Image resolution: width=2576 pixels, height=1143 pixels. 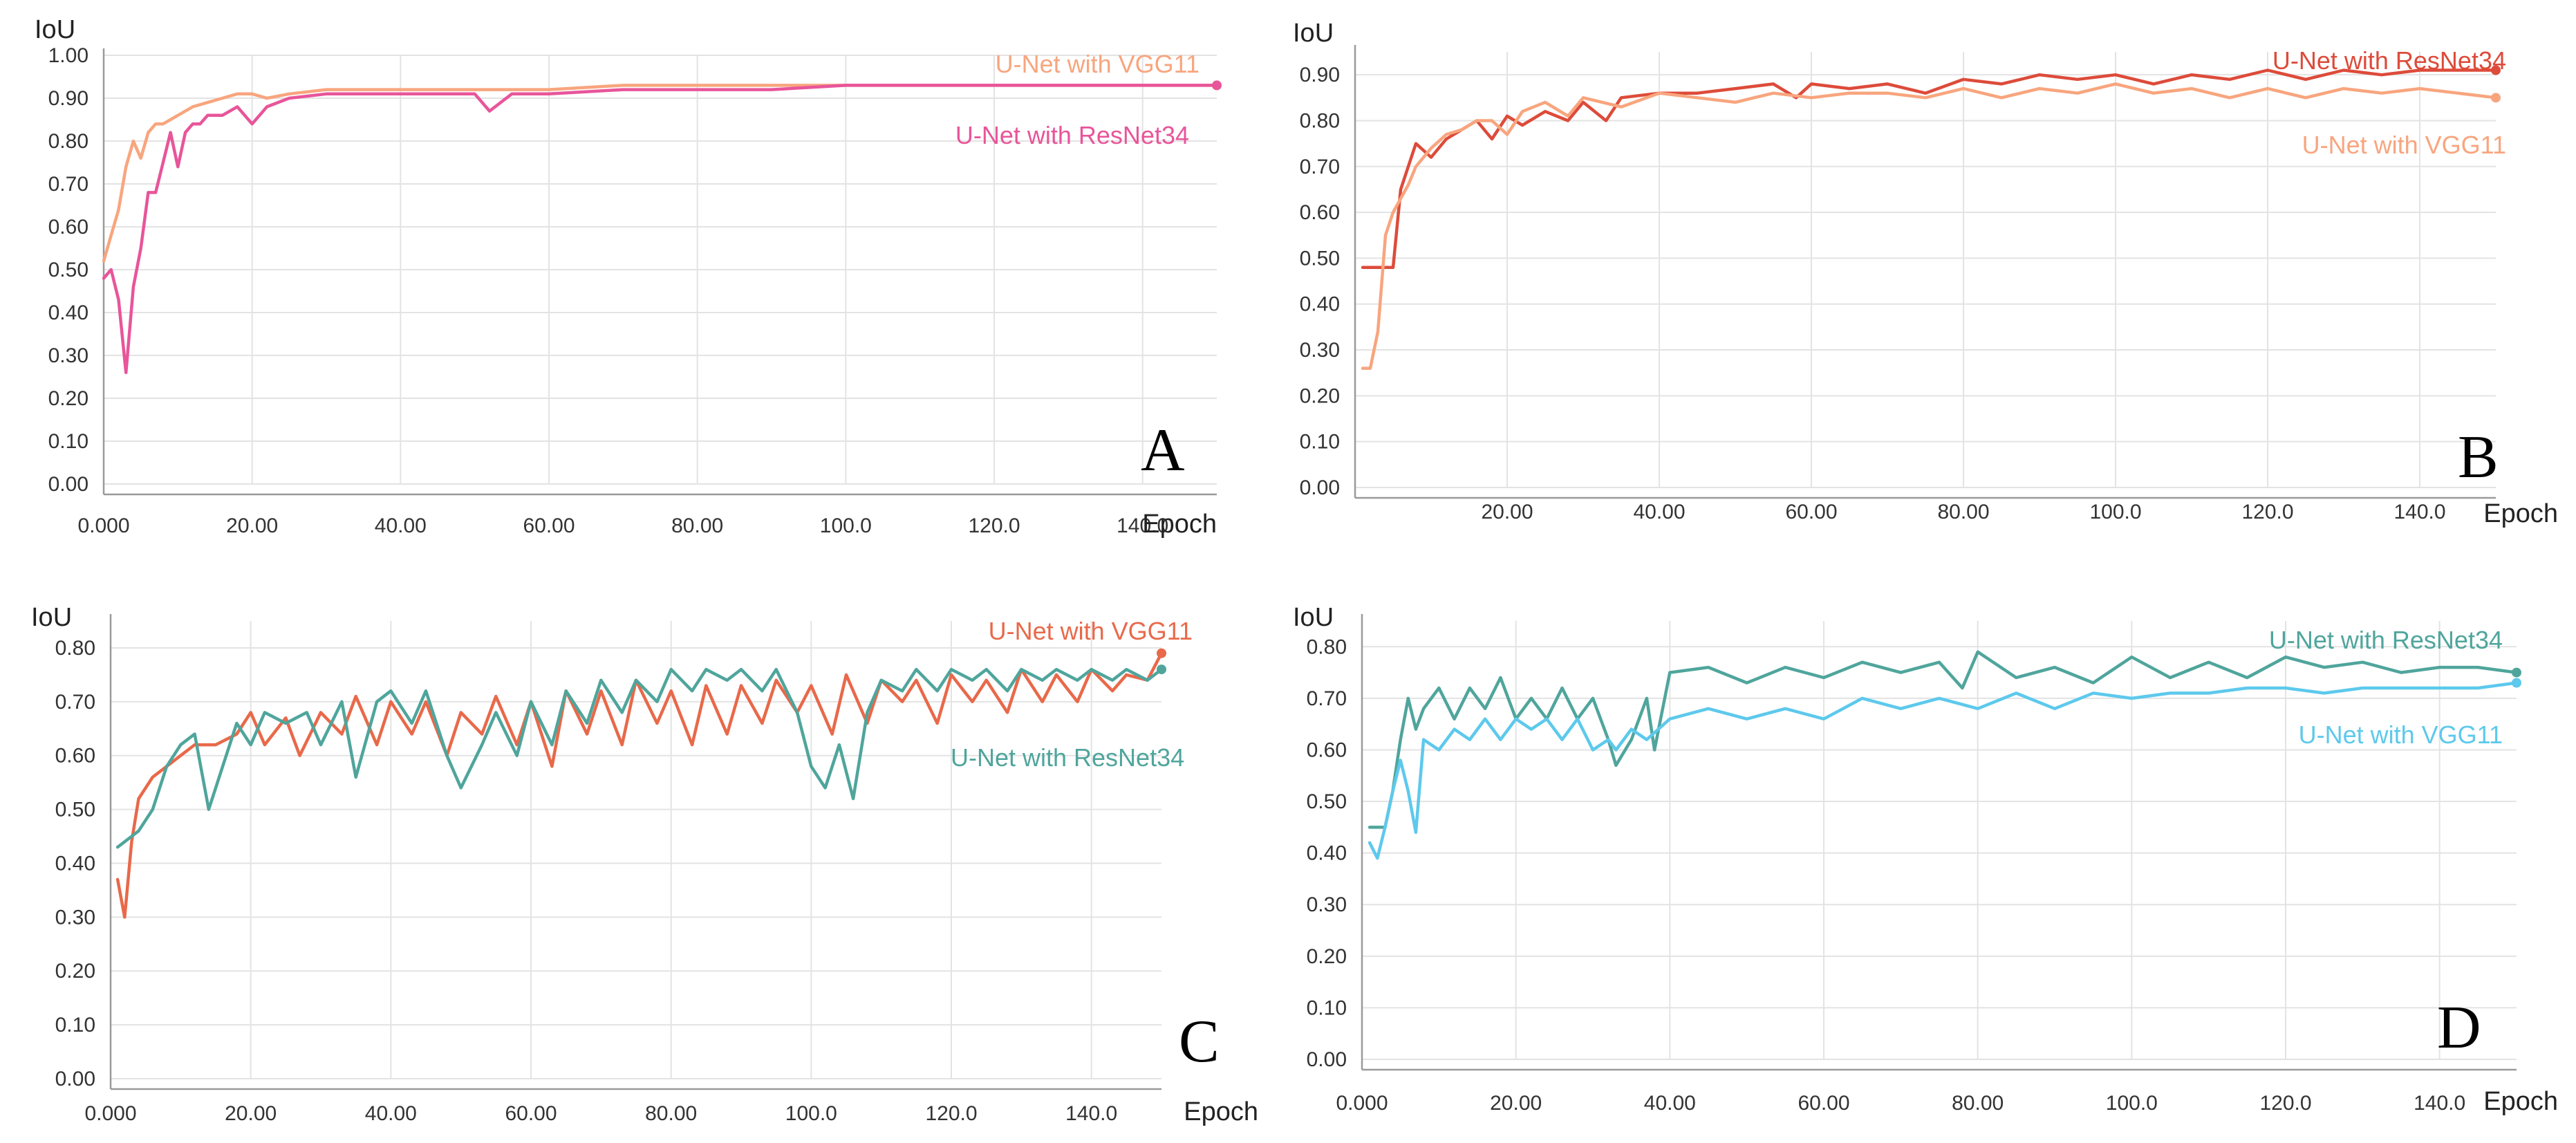 I want to click on panel-letter: C, so click(x=1199, y=1042).